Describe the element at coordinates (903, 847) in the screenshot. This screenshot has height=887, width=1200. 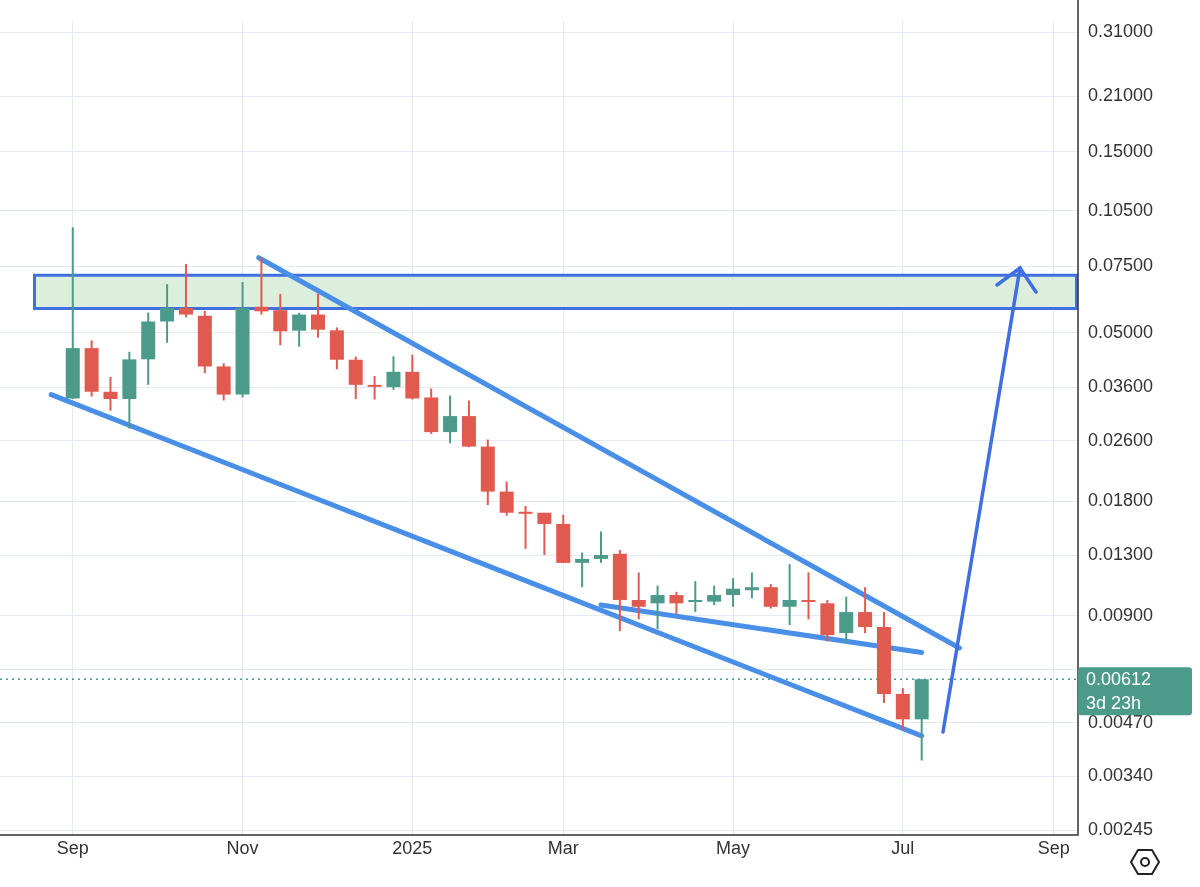
I see `x-tick-label: Jul` at that location.